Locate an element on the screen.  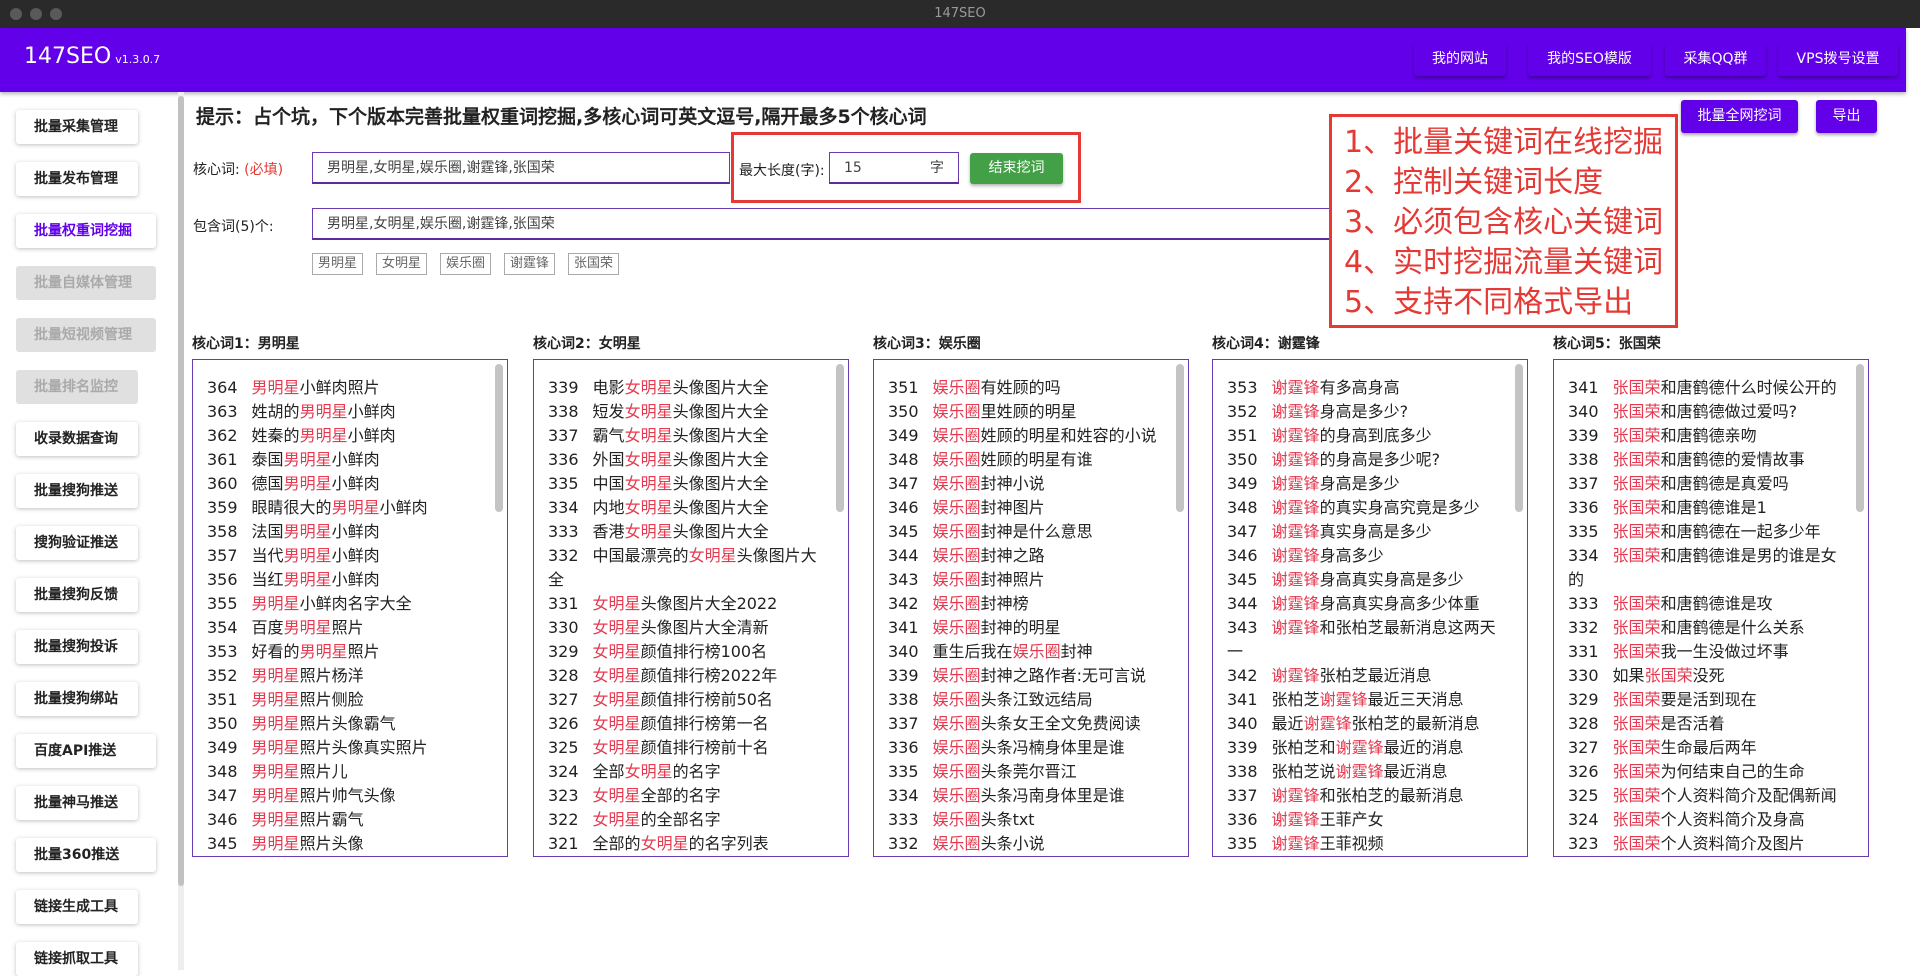
list-item: 348 娱乐圈姓顾的明星有谁 is located at coordinates (1023, 460).